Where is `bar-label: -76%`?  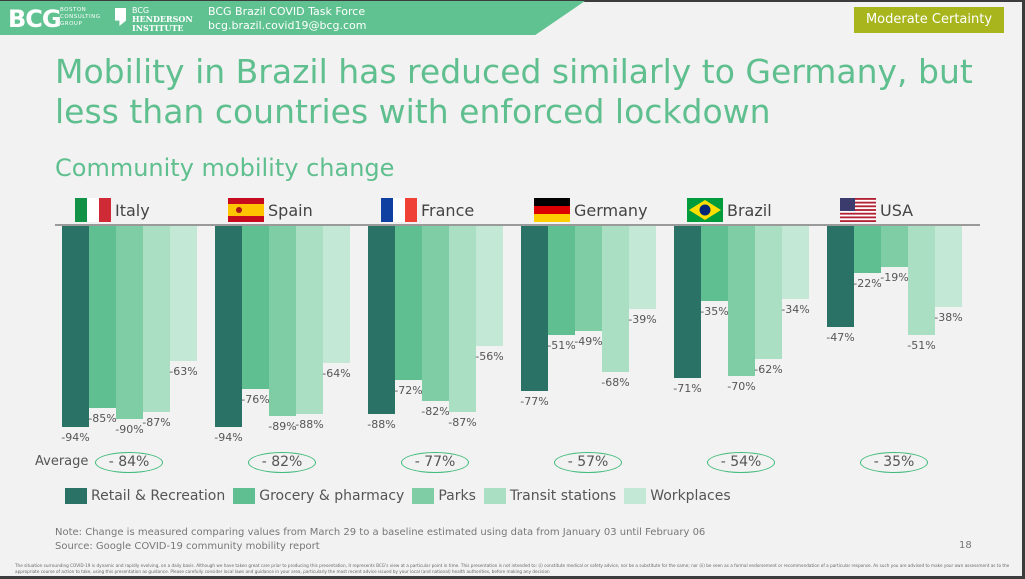
bar-label: -76% is located at coordinates (255, 399).